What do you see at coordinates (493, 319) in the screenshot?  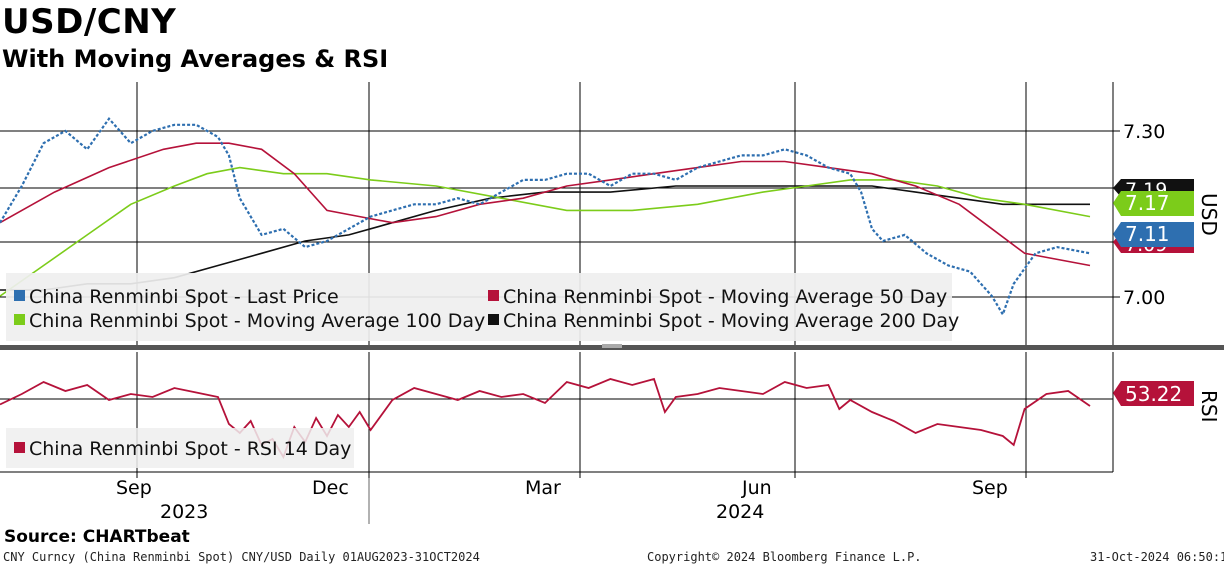 I see `legend-swatch-ma200` at bounding box center [493, 319].